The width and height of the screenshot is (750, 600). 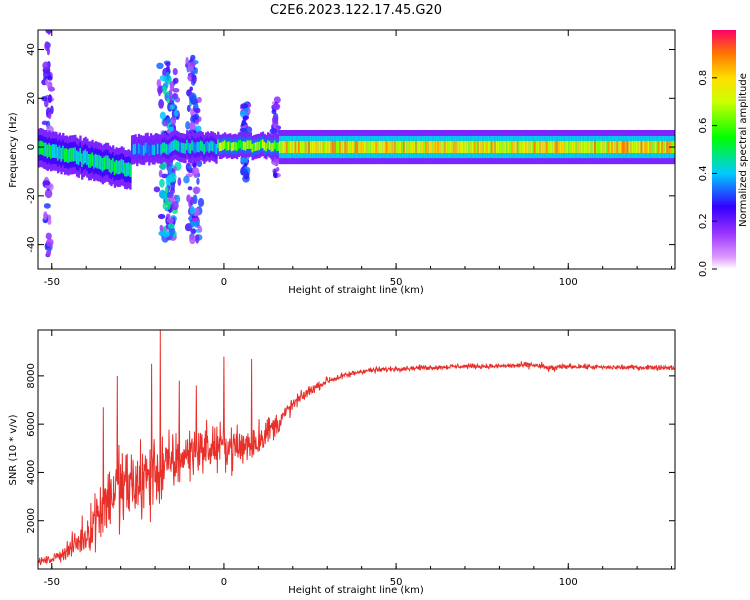 I want to click on colorbar-tick-label: 0.2, so click(x=703, y=221).